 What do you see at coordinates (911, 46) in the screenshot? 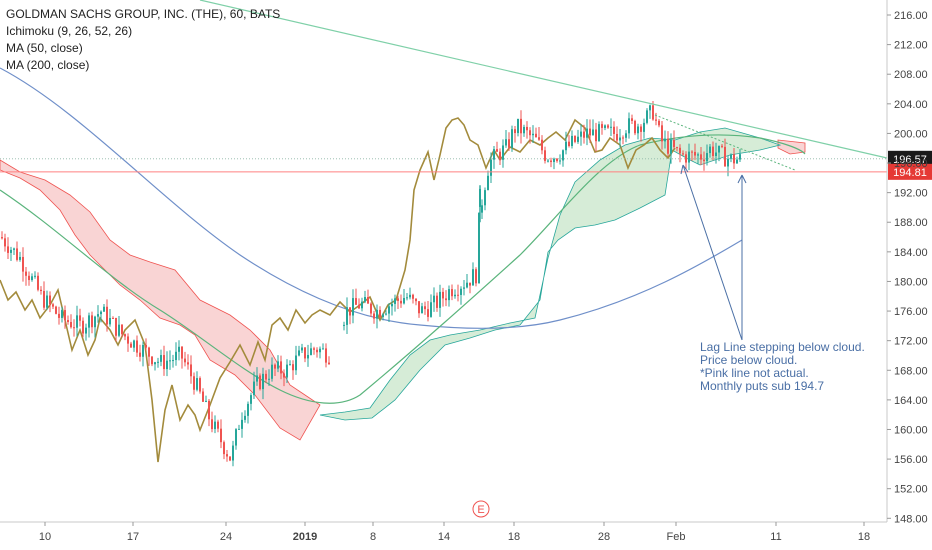
I see `y-tick-label: 212.00` at bounding box center [911, 46].